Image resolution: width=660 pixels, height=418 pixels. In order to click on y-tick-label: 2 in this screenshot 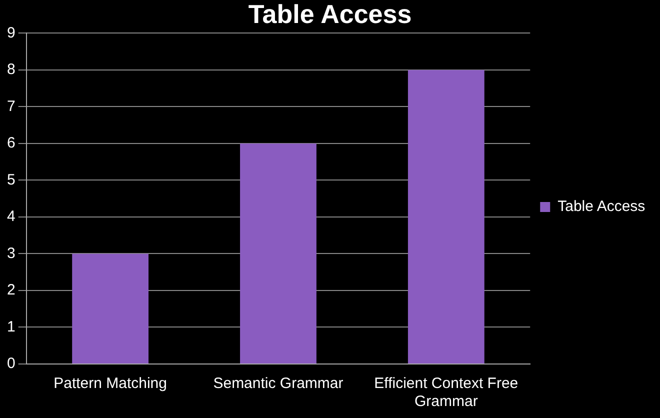, I will do `click(11, 290)`.